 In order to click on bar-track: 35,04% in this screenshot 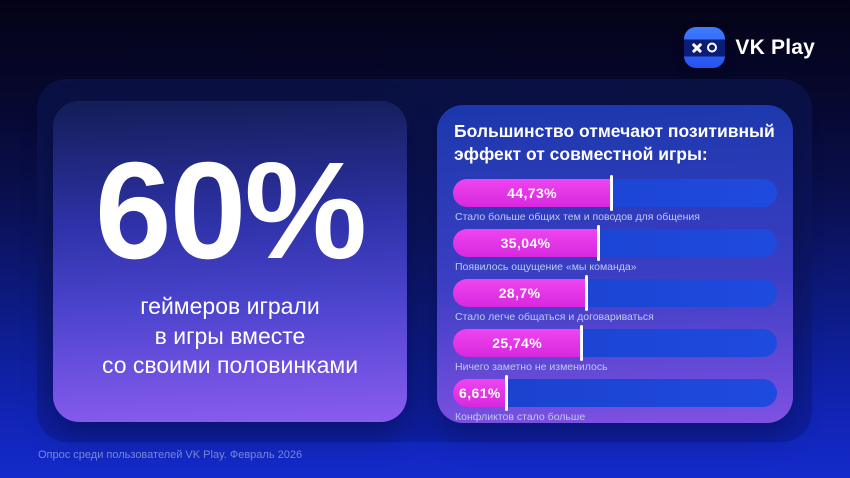, I will do `click(615, 242)`.